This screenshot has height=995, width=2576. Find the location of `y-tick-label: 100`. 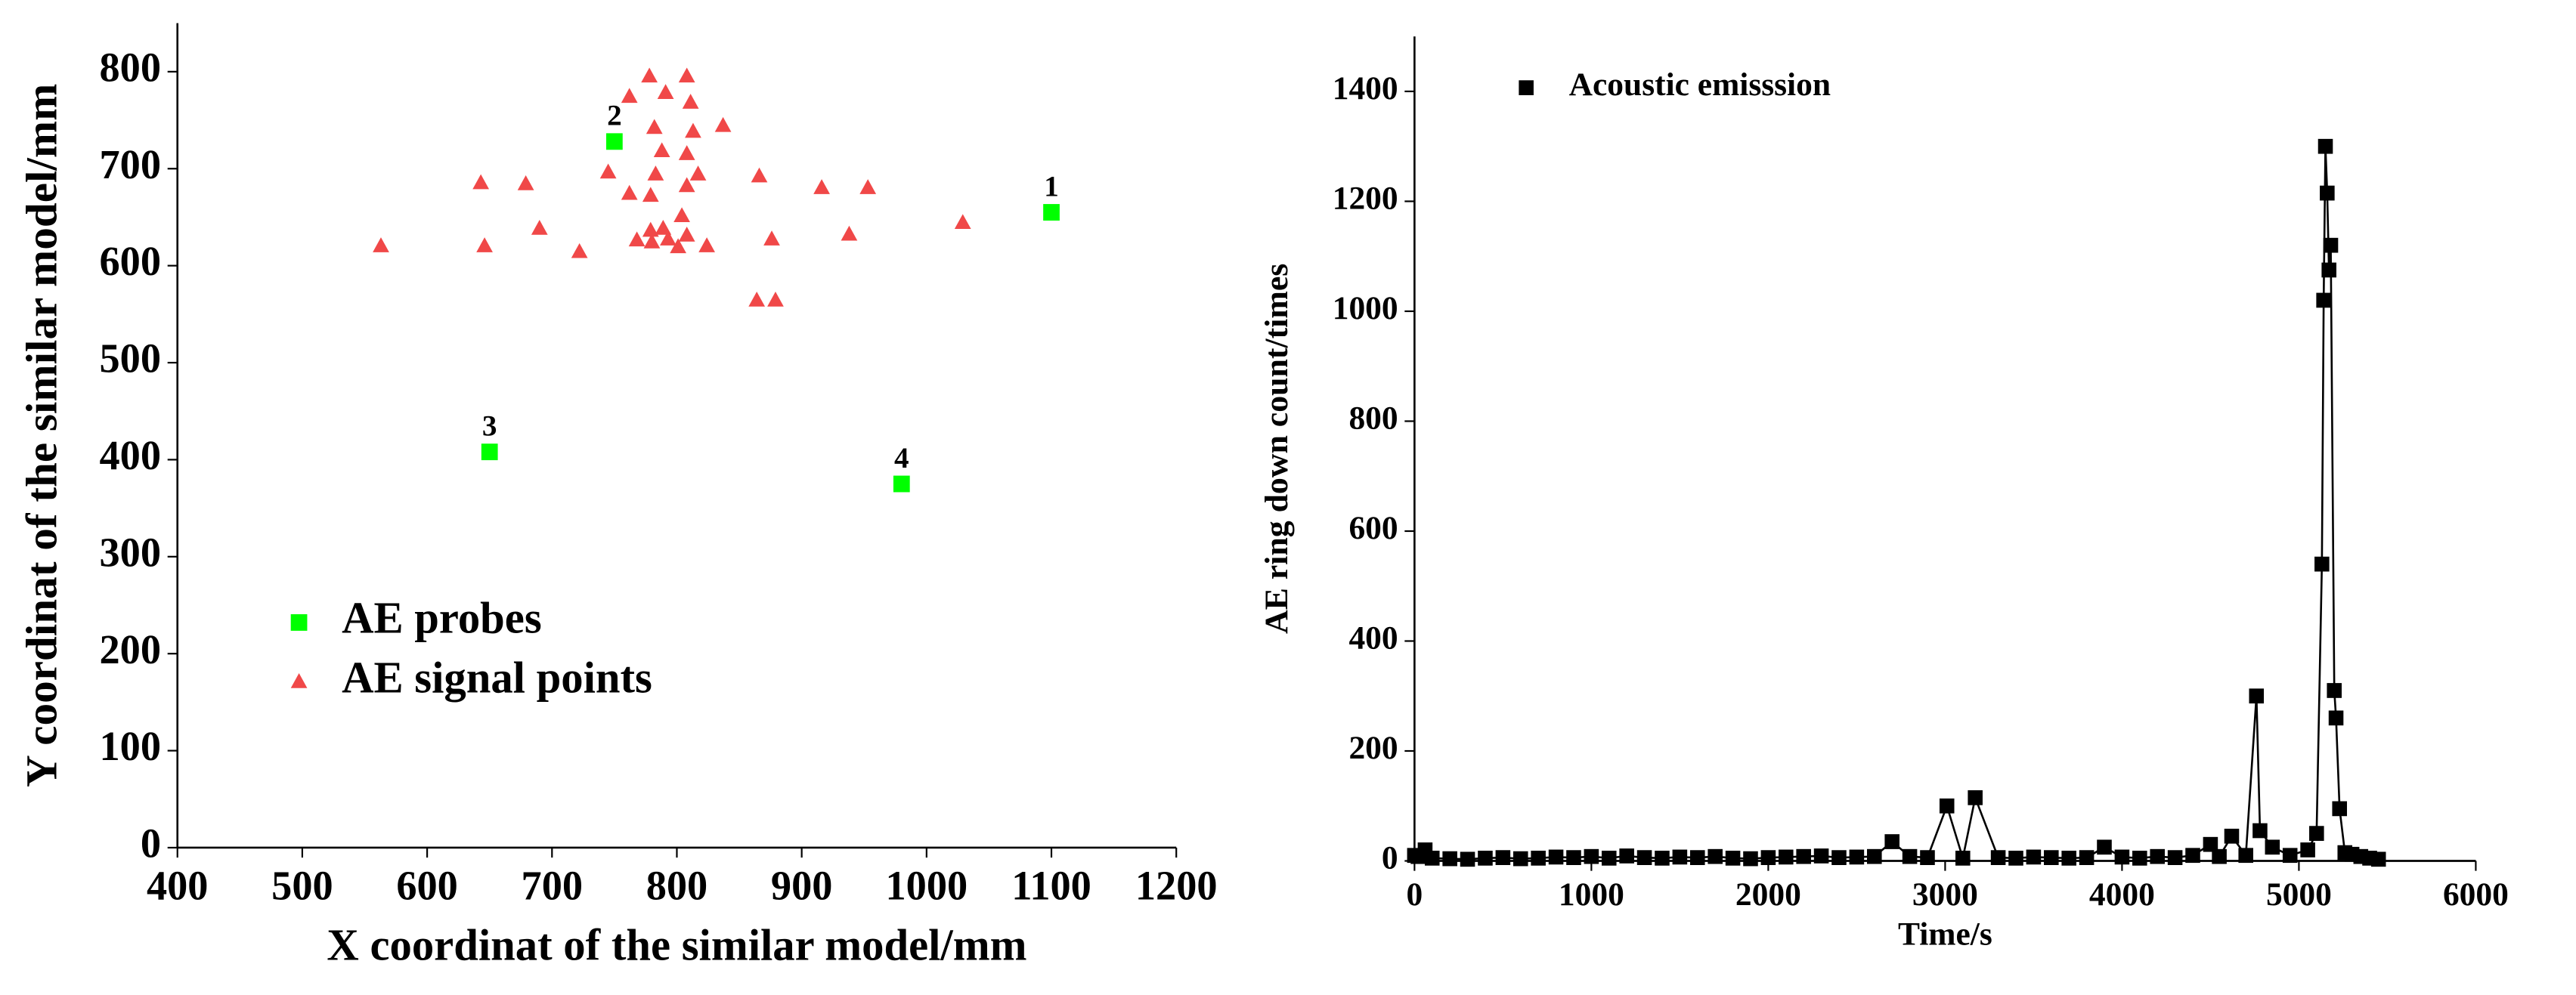

y-tick-label: 100 is located at coordinates (130, 746).